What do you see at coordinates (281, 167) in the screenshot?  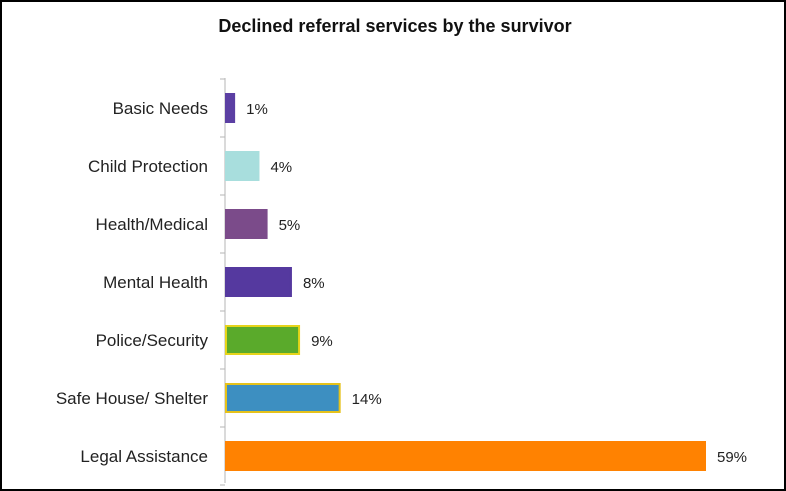 I see `data-label: 4%` at bounding box center [281, 167].